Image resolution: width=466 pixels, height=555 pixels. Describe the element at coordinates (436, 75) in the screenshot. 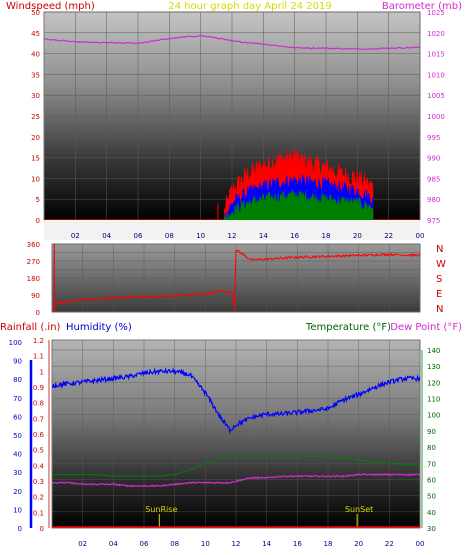

I see `barometer-tick-label: 1010` at that location.